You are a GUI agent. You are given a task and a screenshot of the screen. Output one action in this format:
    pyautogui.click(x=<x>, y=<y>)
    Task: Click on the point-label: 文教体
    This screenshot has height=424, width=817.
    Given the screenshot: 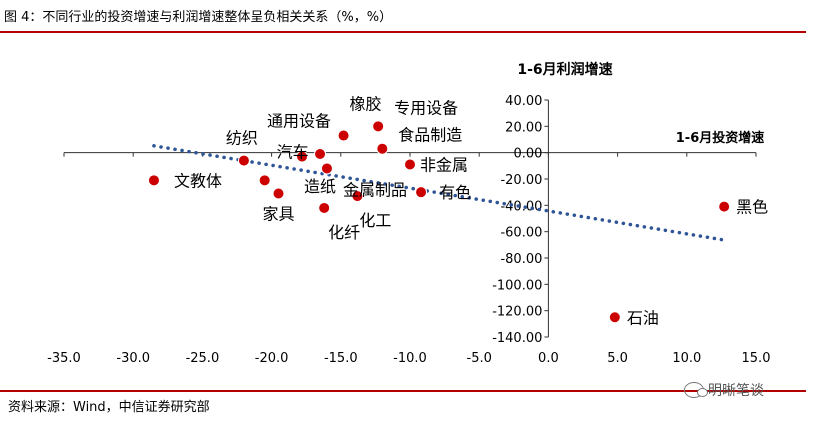 What is the action you would take?
    pyautogui.click(x=198, y=180)
    